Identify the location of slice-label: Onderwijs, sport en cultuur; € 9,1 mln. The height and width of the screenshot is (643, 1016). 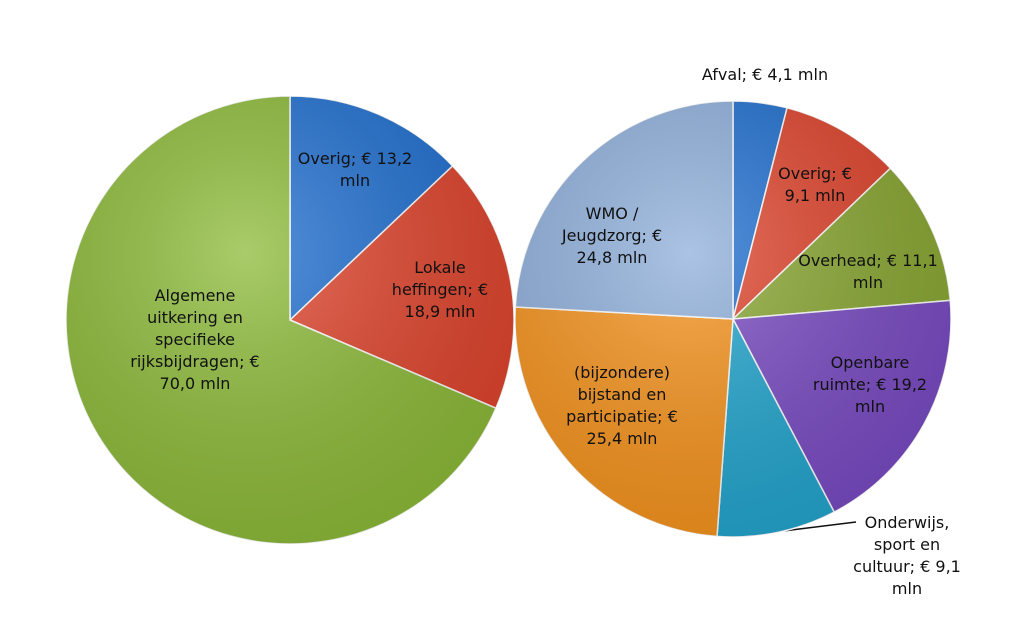
(907, 555).